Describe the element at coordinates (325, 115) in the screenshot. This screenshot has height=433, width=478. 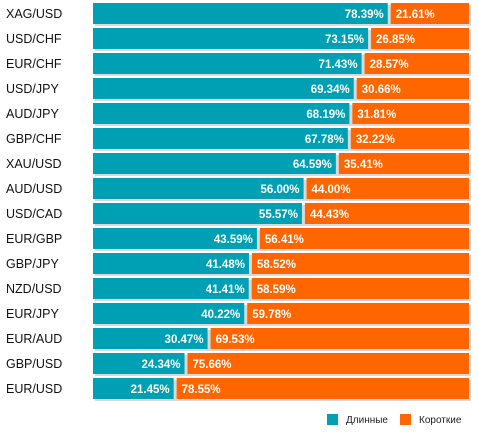
I see `value-label-long: 68.19%` at that location.